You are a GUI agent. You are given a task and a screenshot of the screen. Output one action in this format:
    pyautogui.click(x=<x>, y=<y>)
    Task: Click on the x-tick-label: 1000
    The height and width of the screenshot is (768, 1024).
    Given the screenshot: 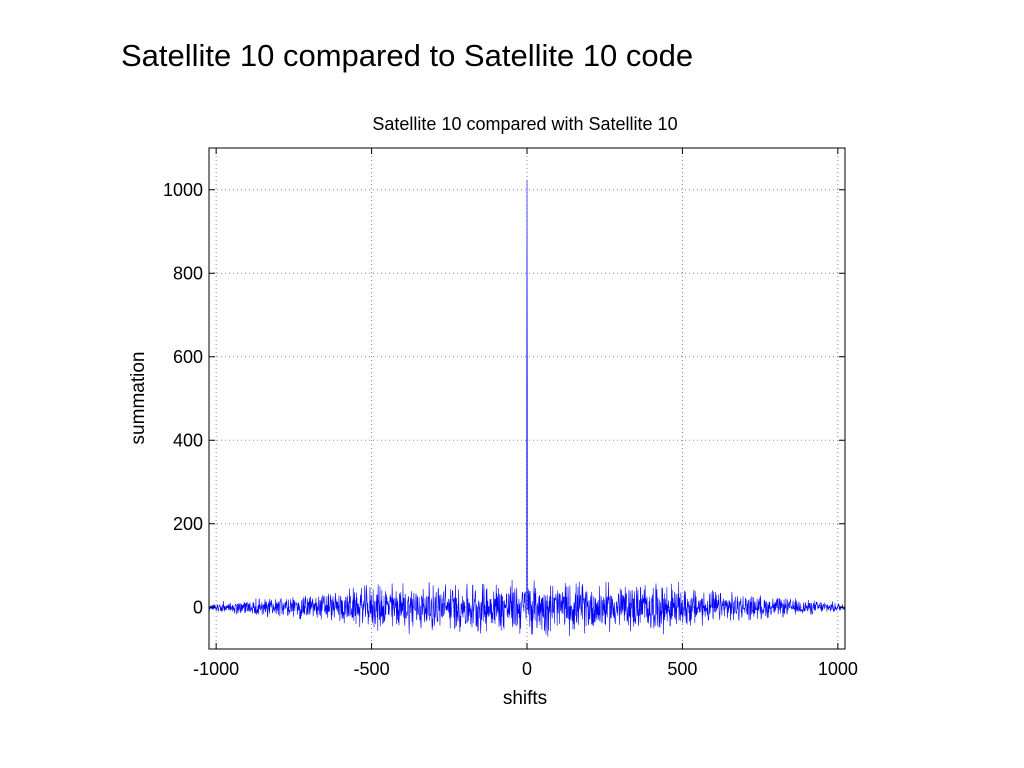 What is the action you would take?
    pyautogui.click(x=838, y=669)
    